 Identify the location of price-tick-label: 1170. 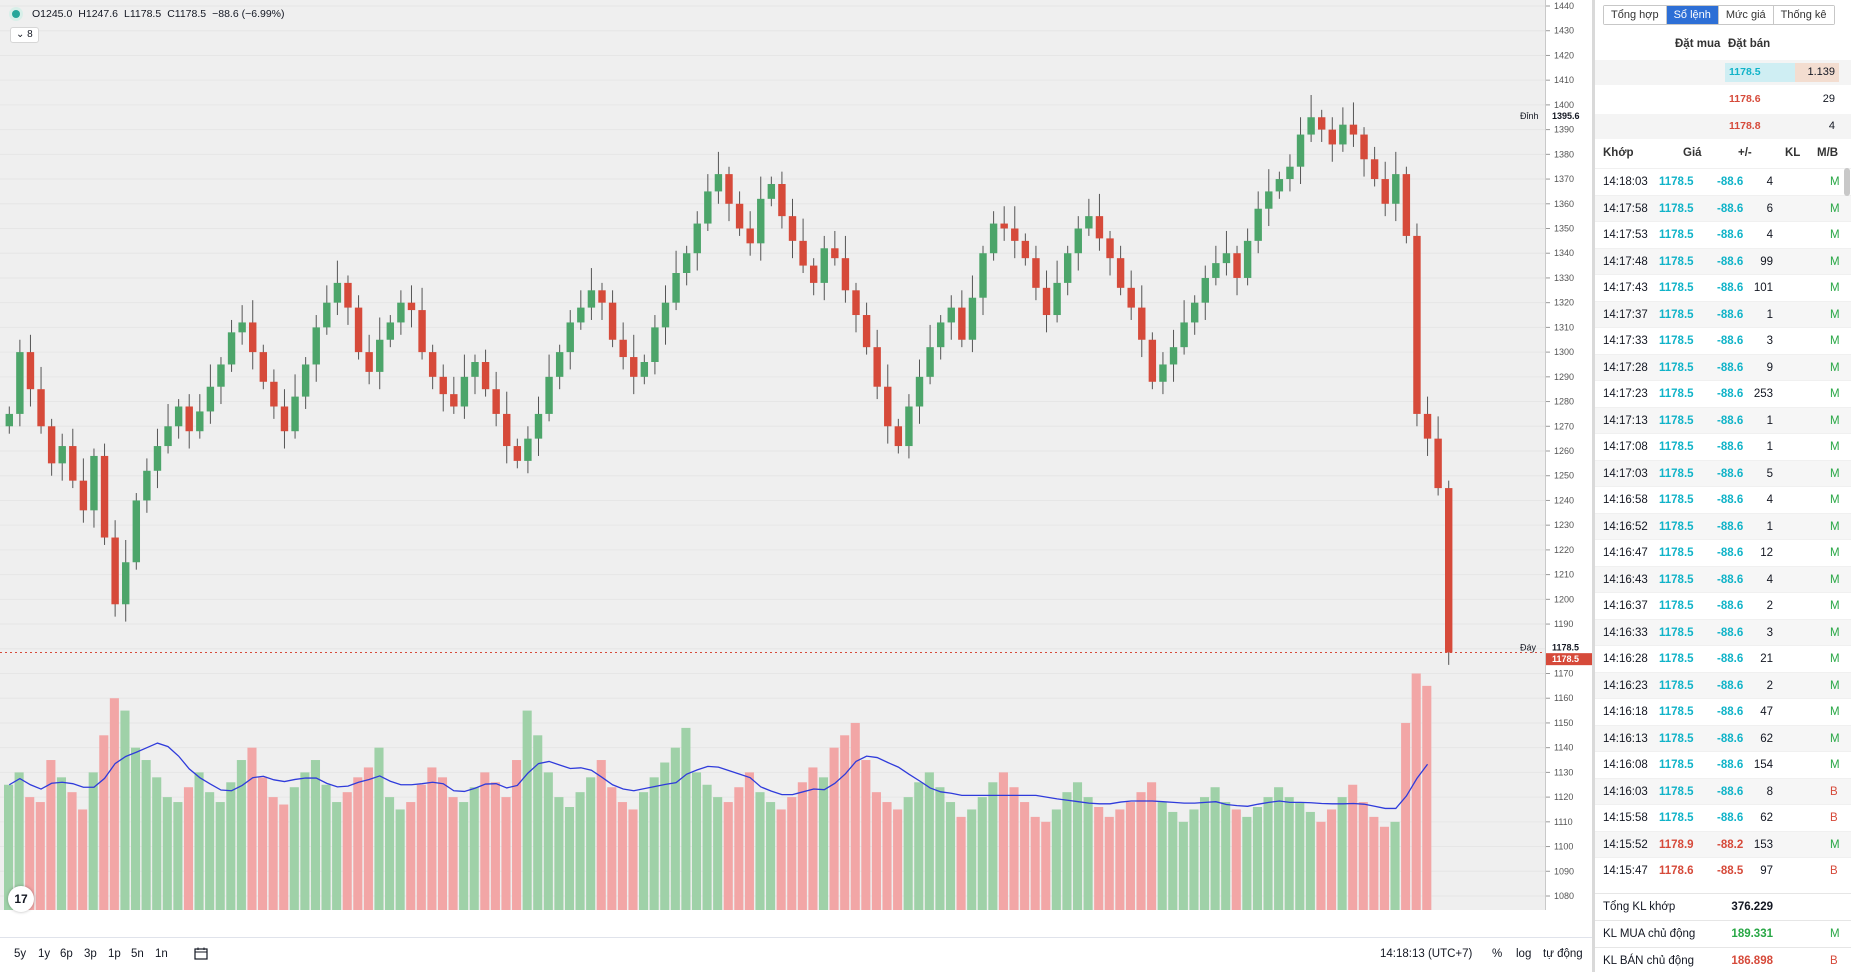
(1563, 674).